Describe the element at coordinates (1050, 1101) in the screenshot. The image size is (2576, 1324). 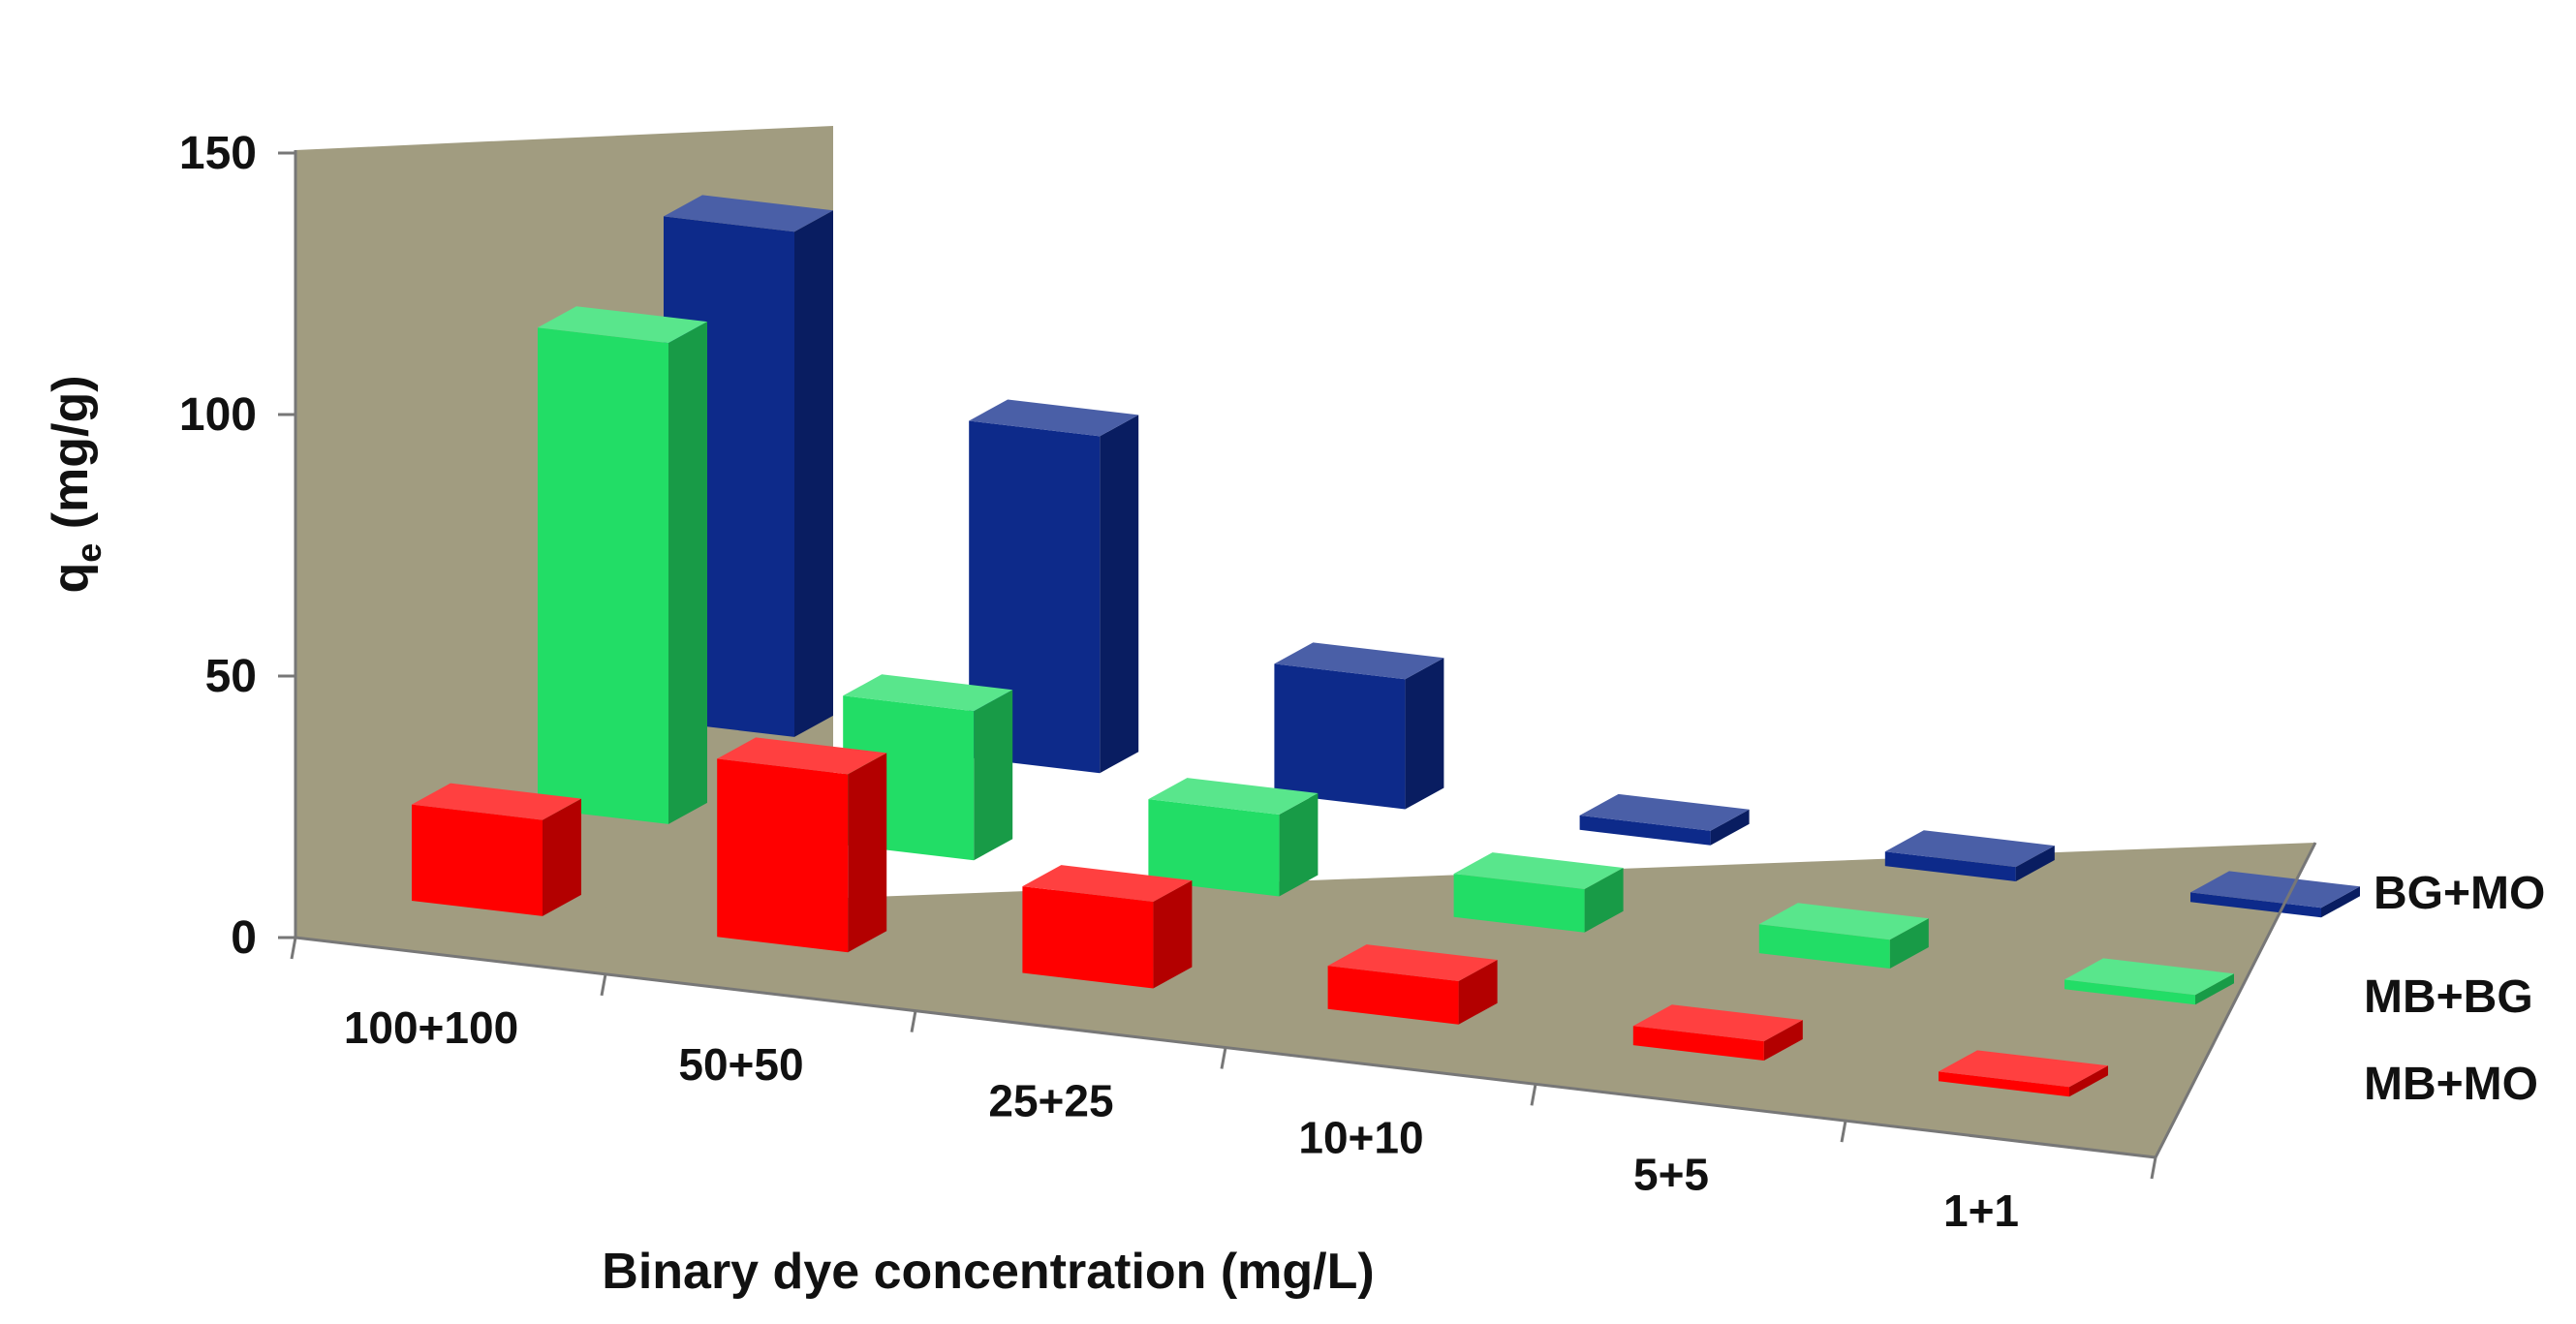
I see `category-label: 25+25` at that location.